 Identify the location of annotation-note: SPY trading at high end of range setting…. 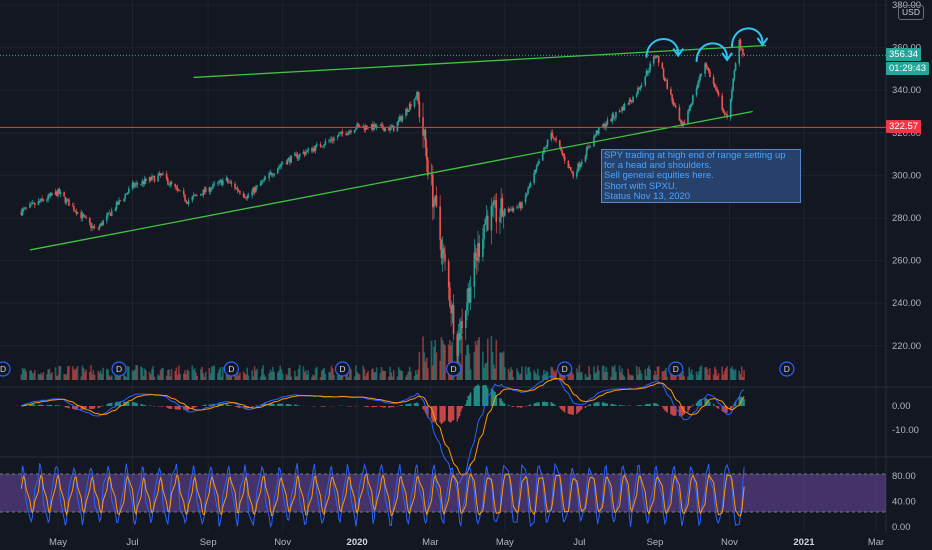
(701, 176).